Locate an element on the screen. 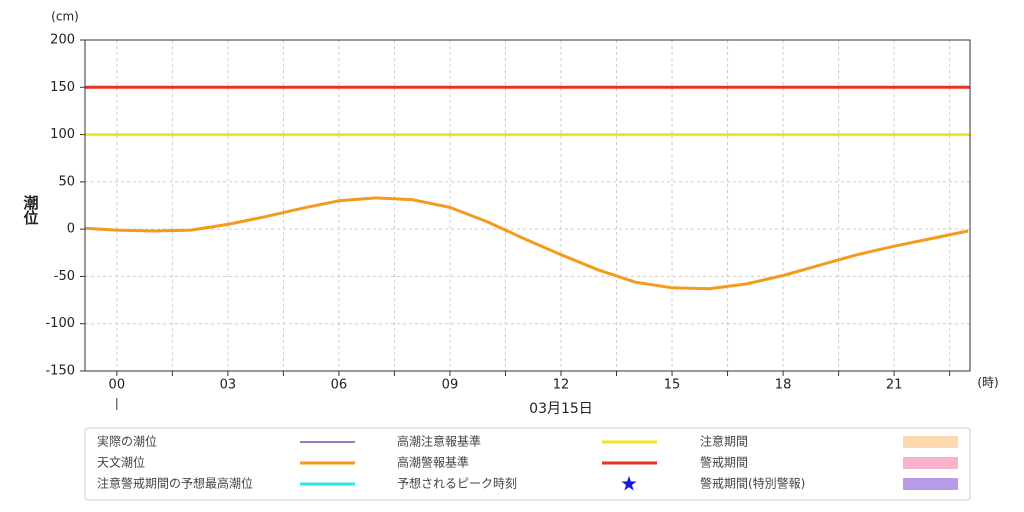 The image size is (1024, 512). x-tick-label: 09 is located at coordinates (450, 385).